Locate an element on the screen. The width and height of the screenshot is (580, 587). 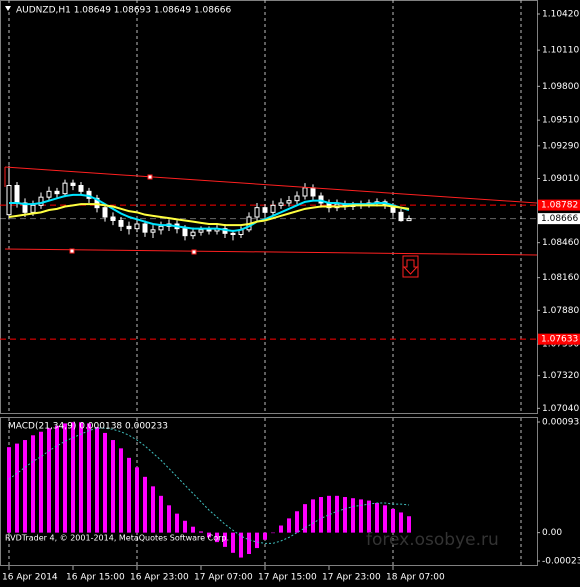
watermark: forex.osobye.ru is located at coordinates (432, 540).